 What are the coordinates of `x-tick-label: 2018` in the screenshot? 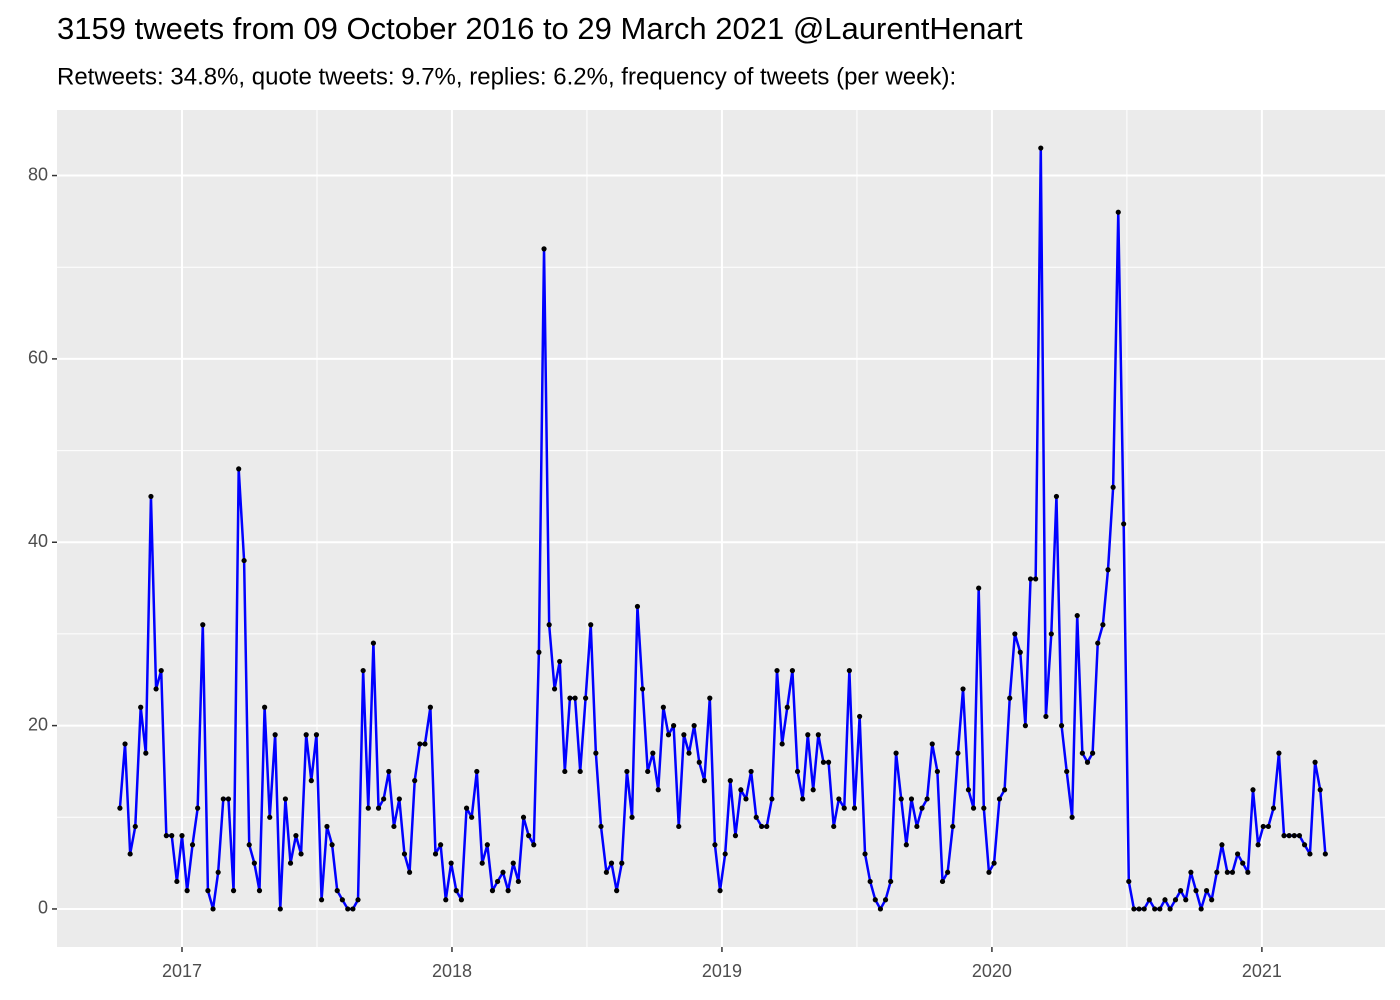 It's located at (452, 971).